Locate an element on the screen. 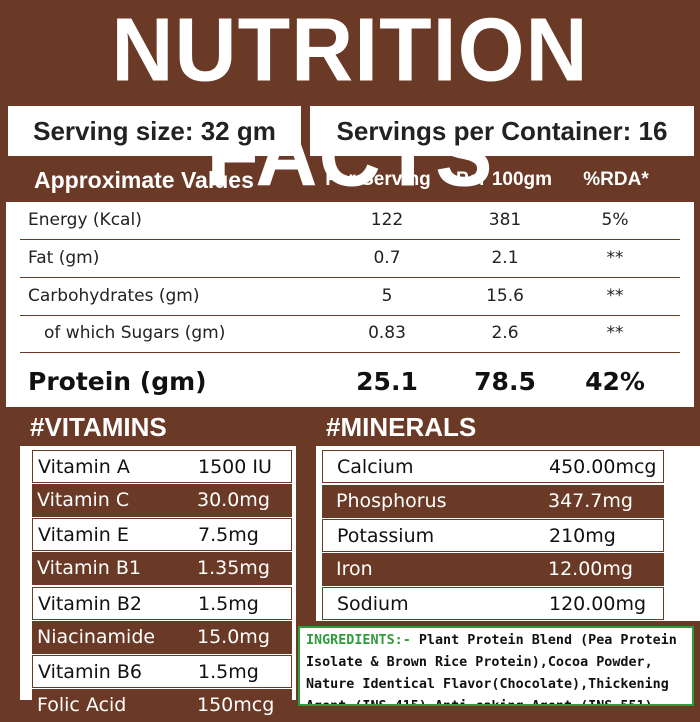 This screenshot has width=700, height=722. per-100gm-value: 2.1 is located at coordinates (505, 258).